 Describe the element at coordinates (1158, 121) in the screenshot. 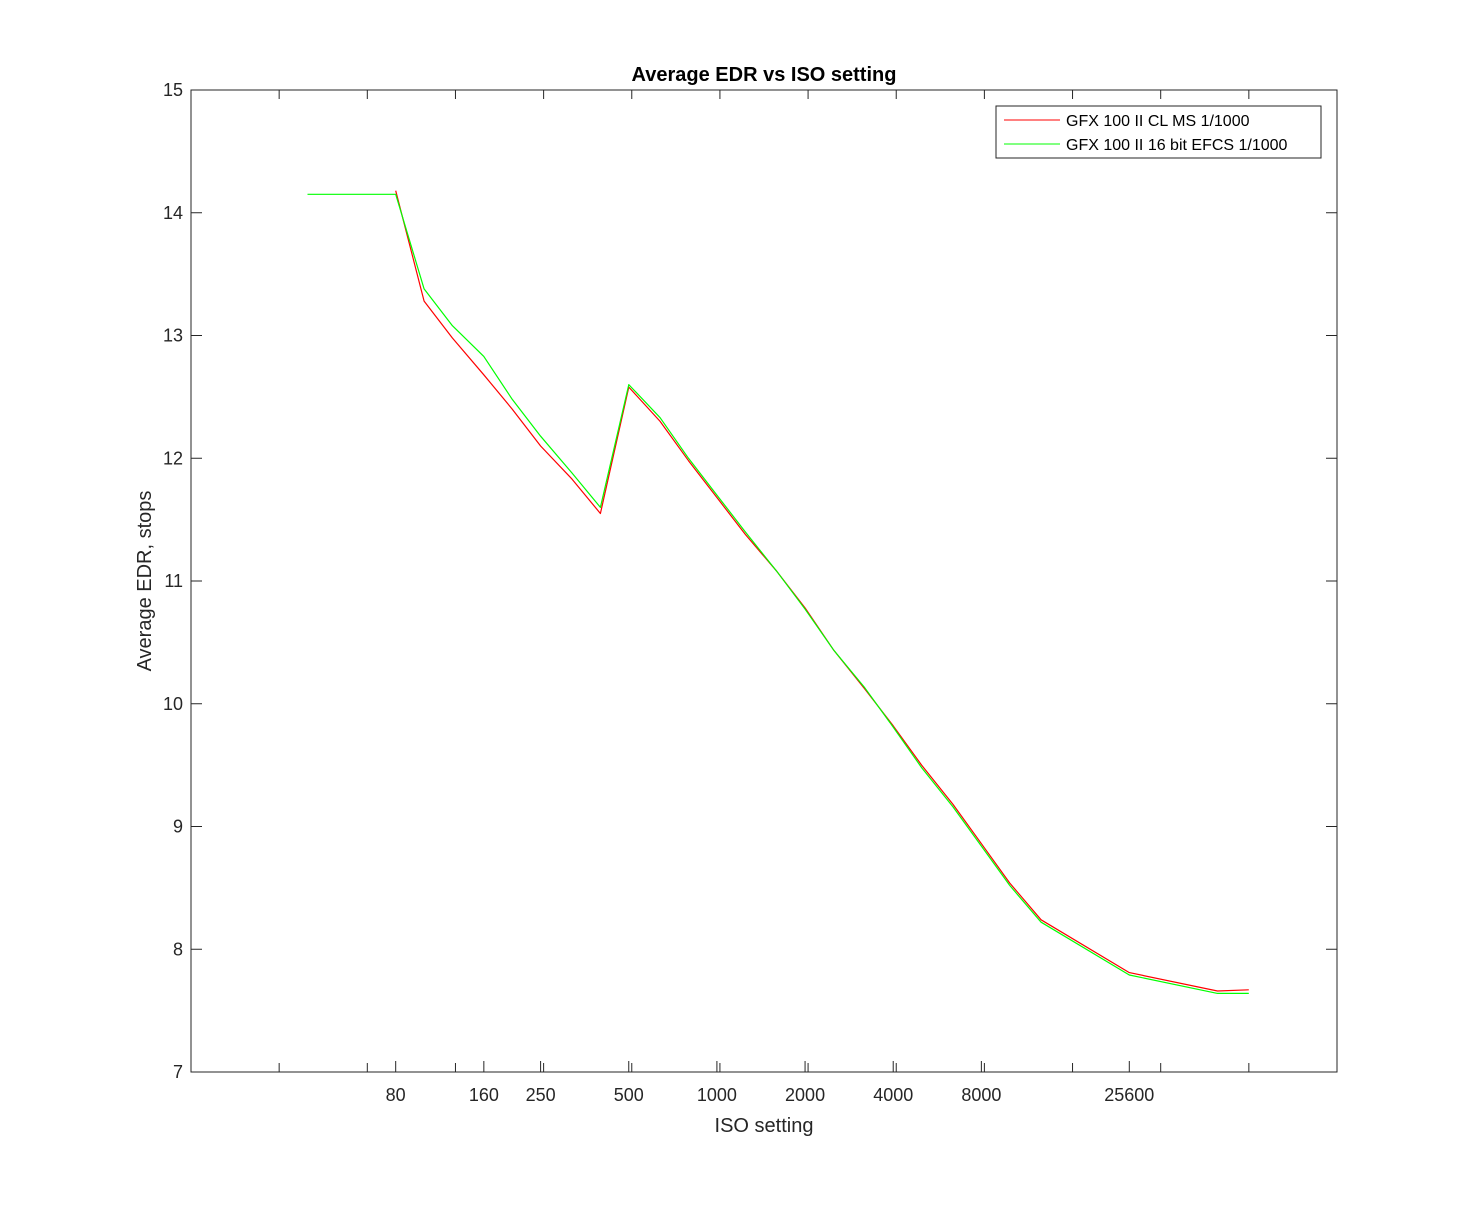

I see `legend-entry-series-1: GFX 100 II CL MS 1/1000` at that location.